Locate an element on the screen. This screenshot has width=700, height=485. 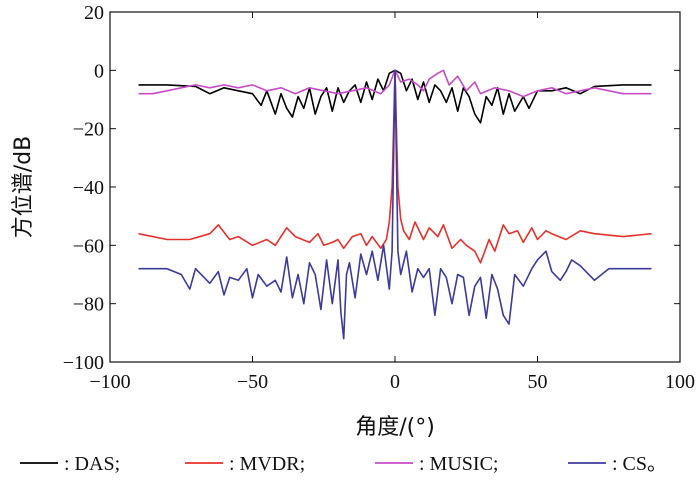
x-tick-label: −50 is located at coordinates (252, 382).